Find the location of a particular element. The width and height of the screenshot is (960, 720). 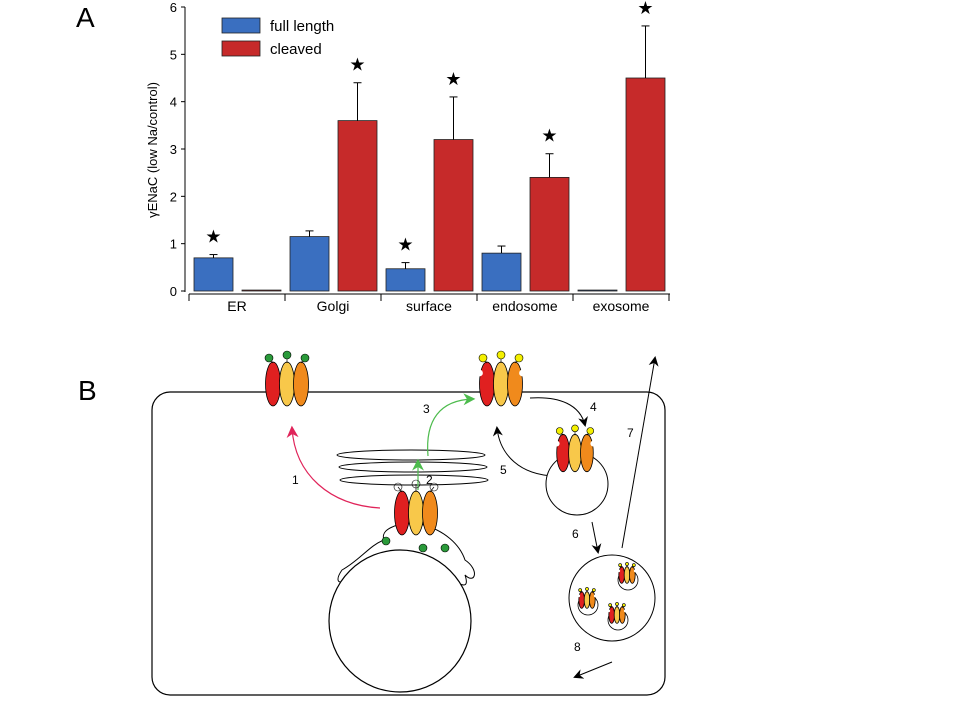

step-label-3: 3 is located at coordinates (426, 409).